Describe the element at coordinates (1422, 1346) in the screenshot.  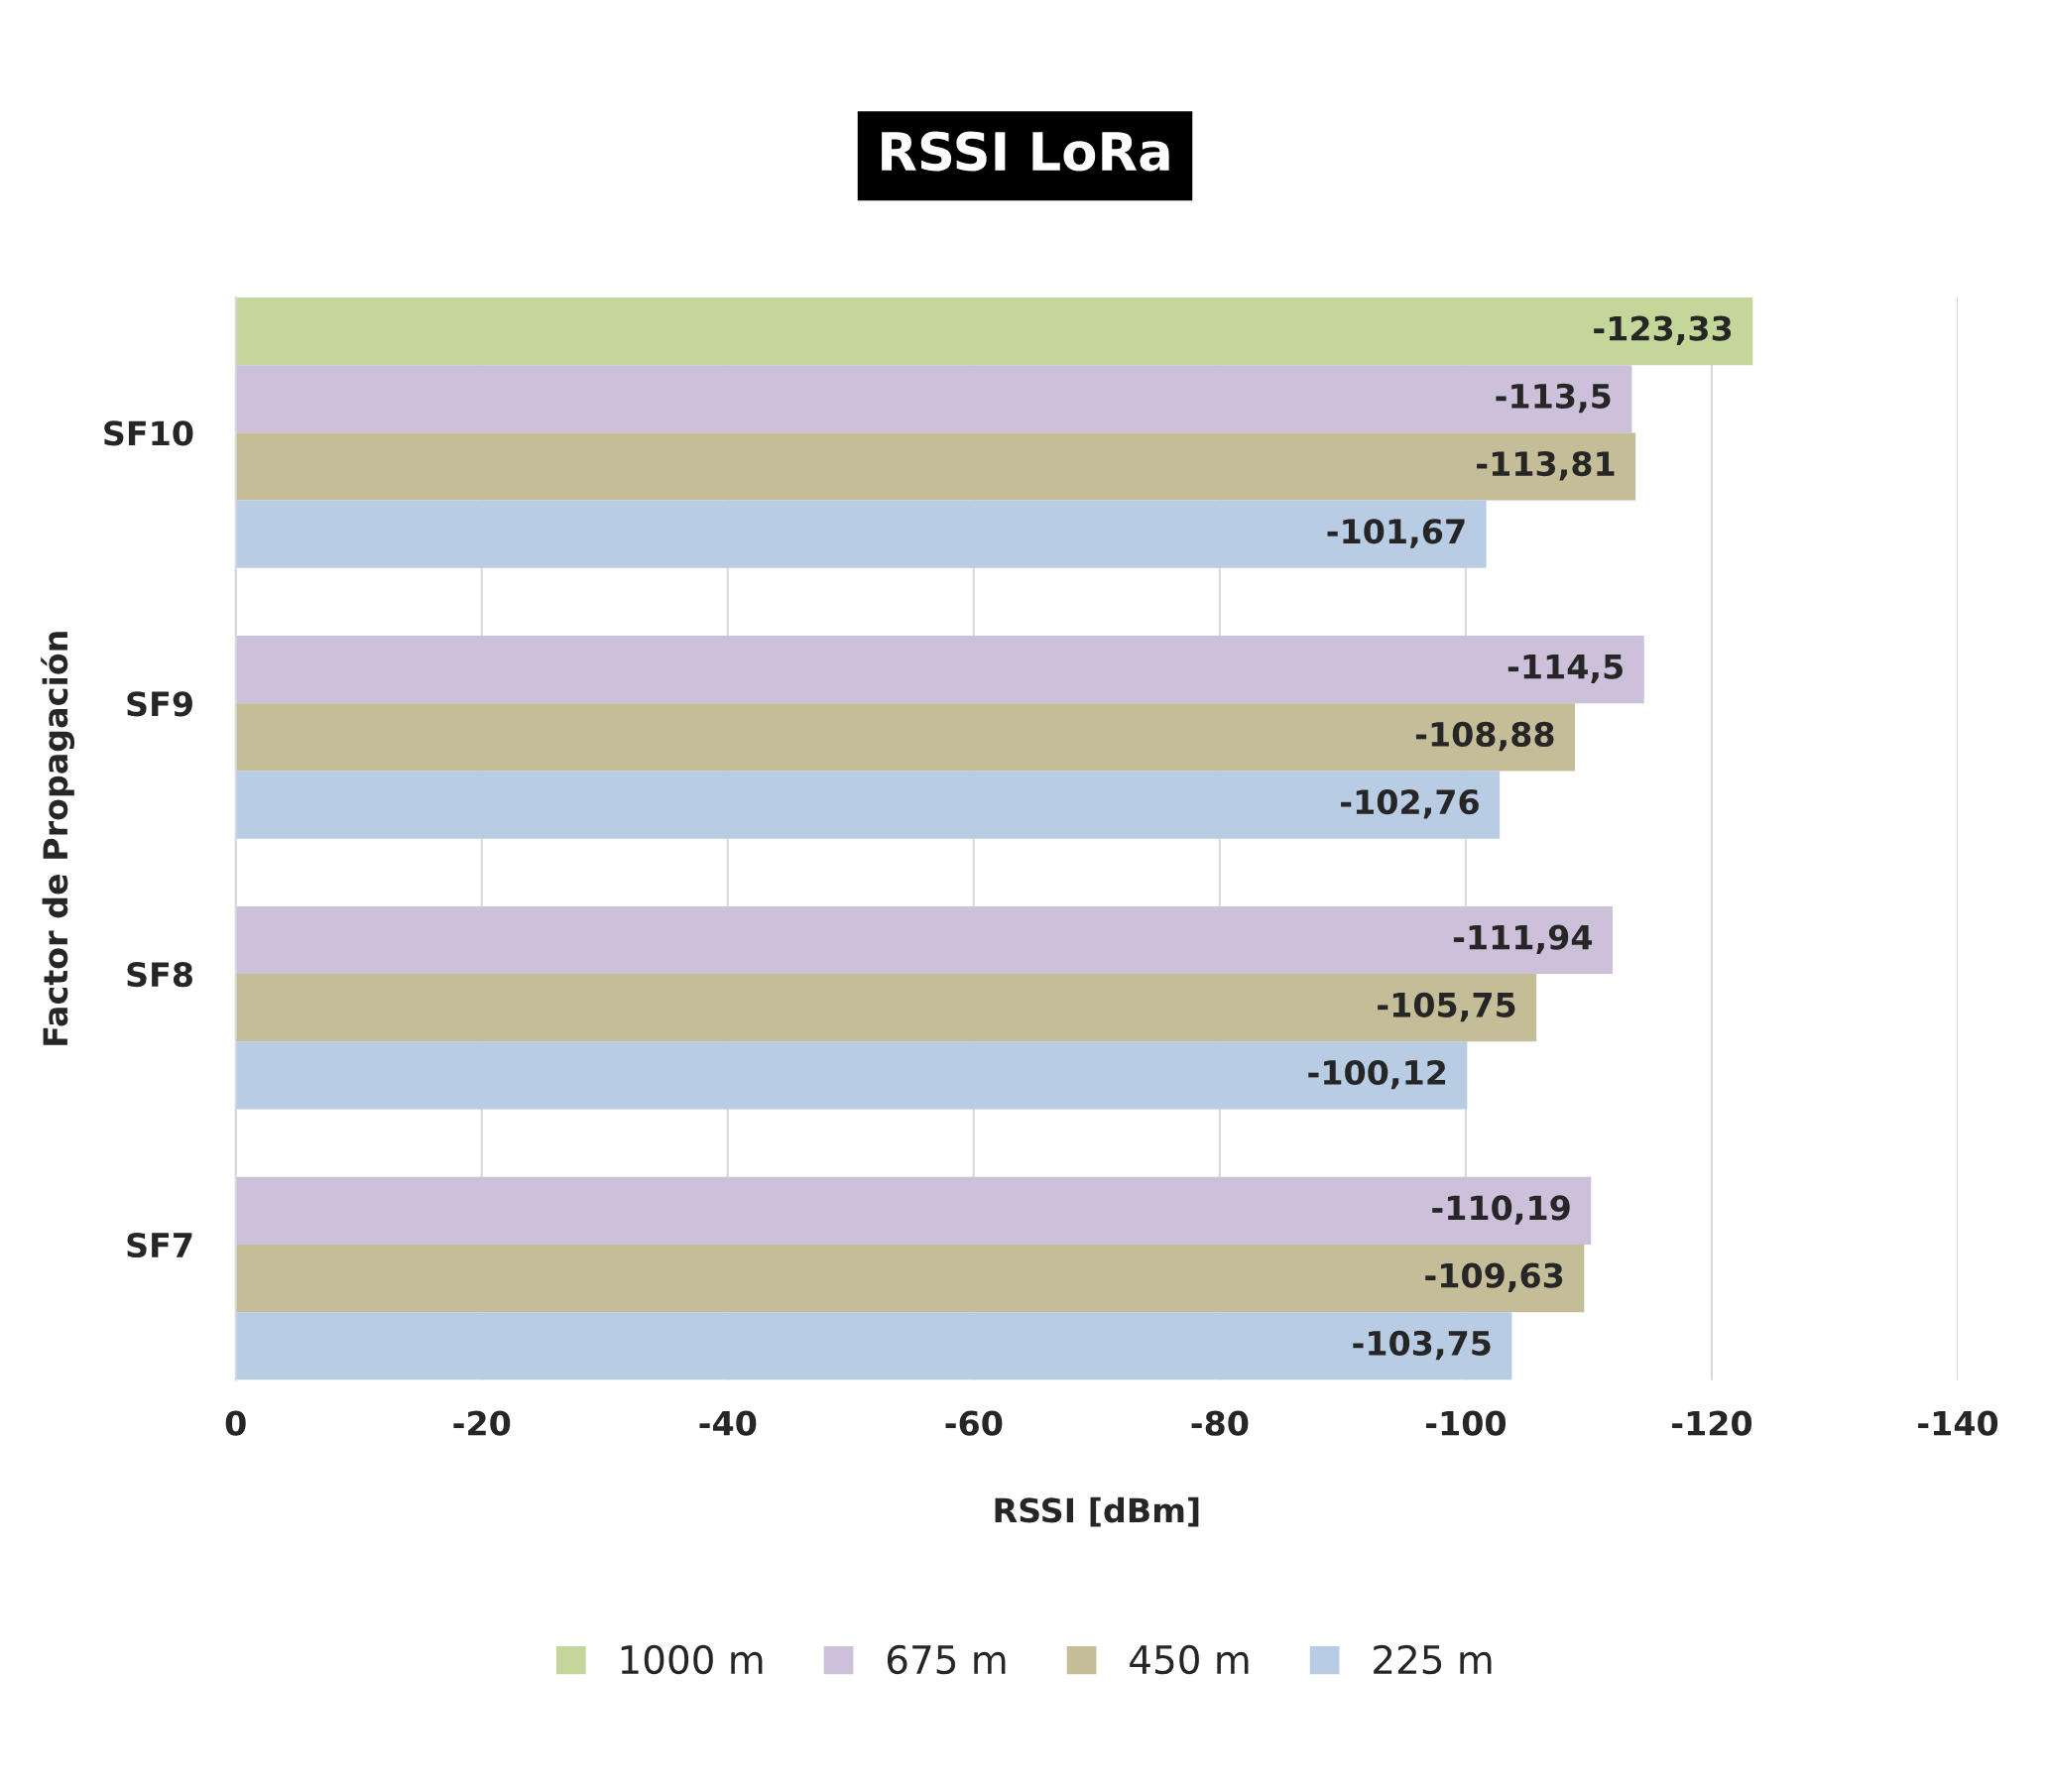
I see `data-label: -103,75` at that location.